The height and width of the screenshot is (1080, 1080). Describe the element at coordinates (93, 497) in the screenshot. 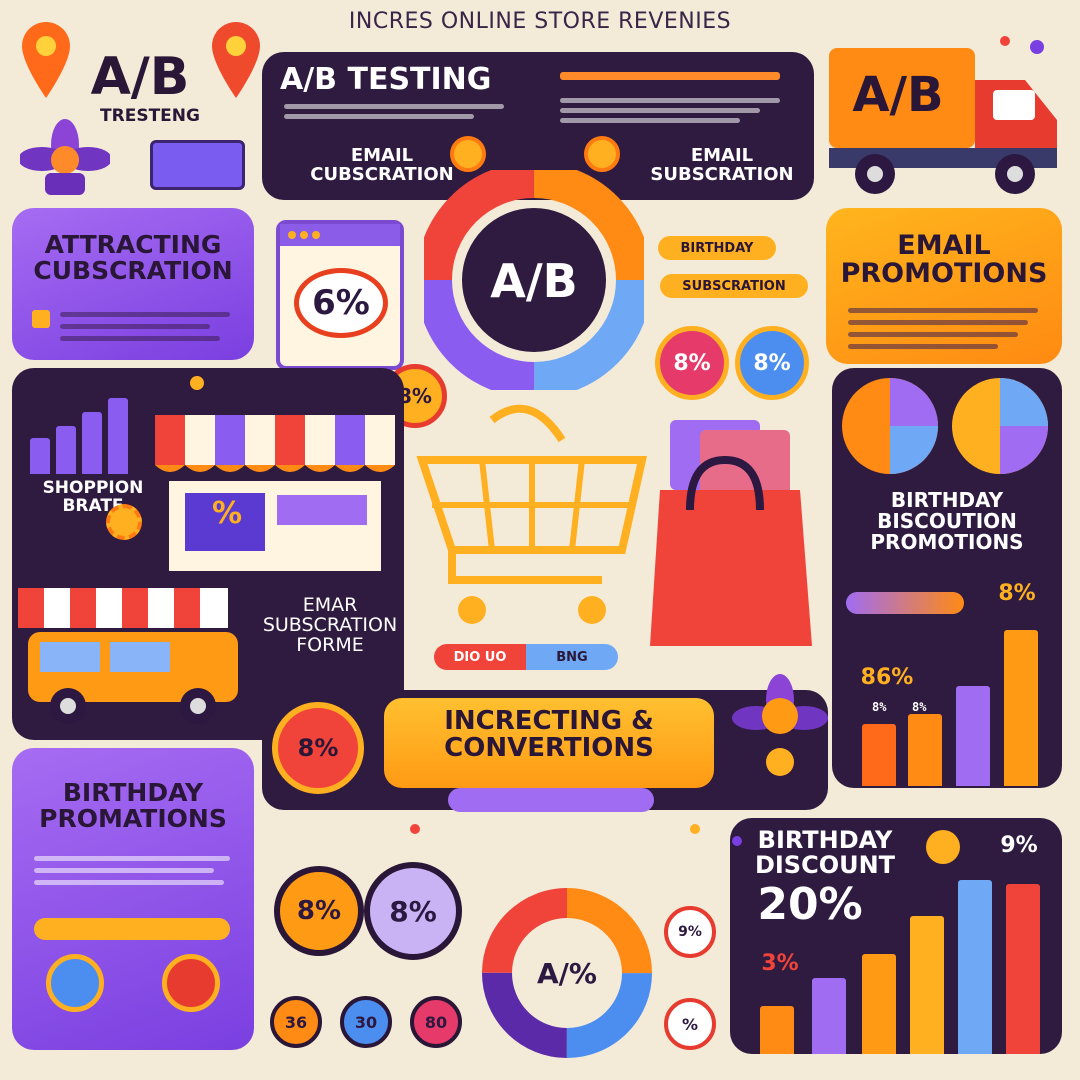

I see `shopping-rate-title: SHOPPION BRATE` at that location.